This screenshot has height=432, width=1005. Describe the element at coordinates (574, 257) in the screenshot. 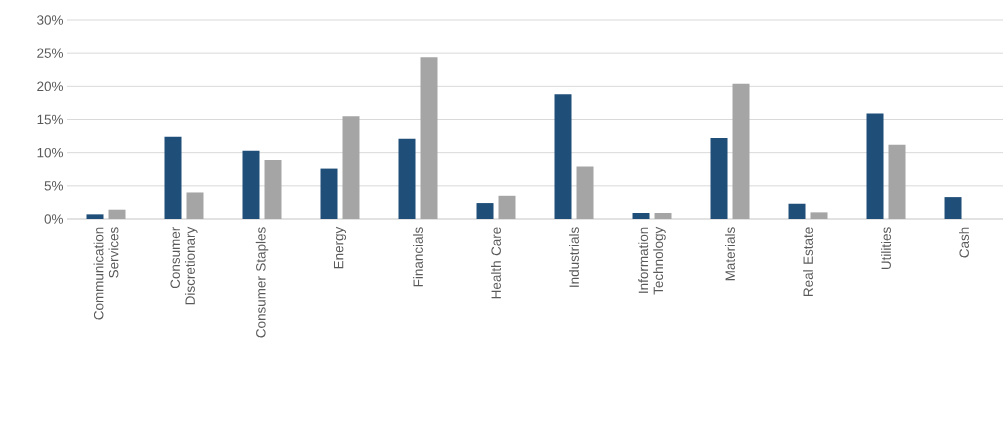

I see `x-tick-label: Industrials` at that location.